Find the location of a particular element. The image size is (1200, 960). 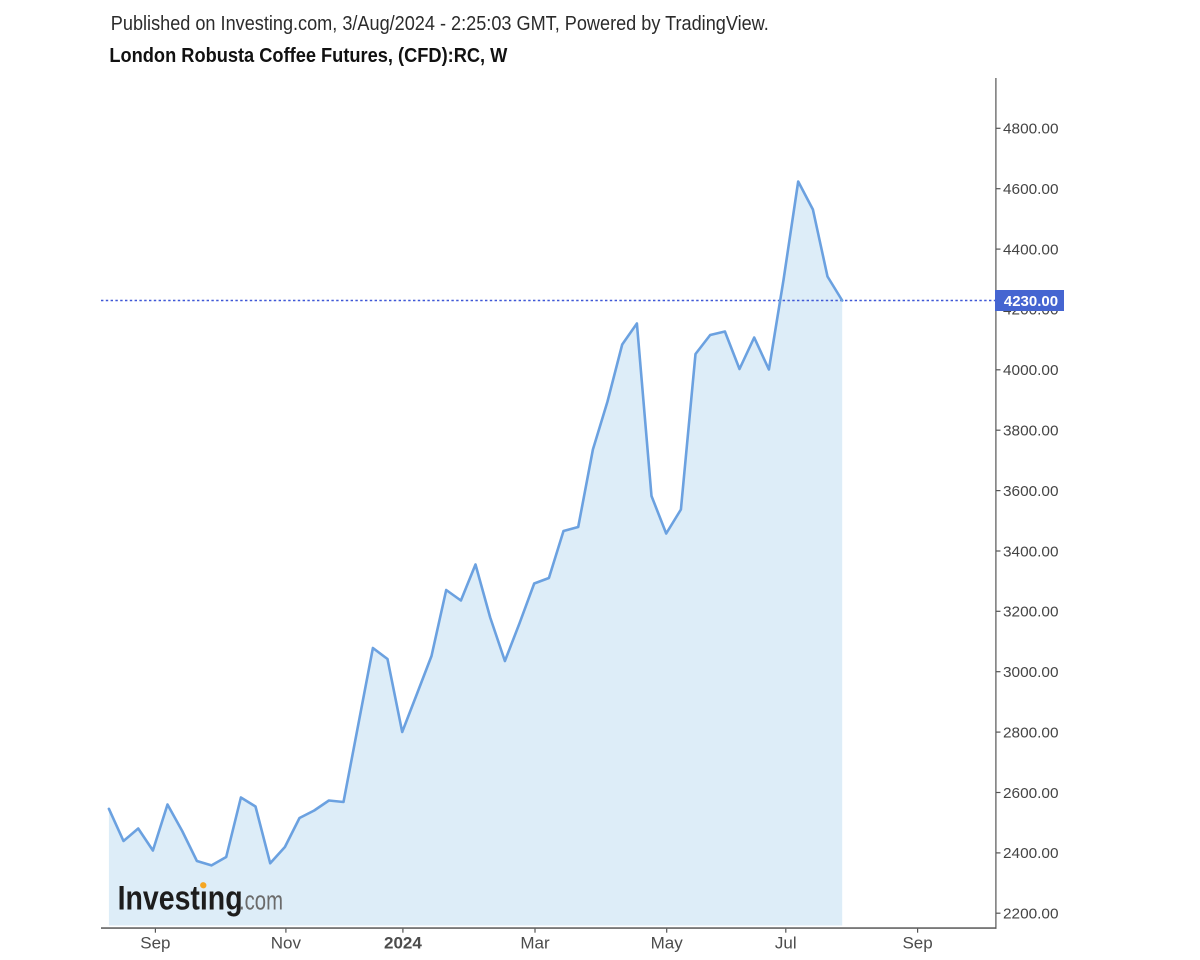

svg-text: .com is located at coordinates (261, 901).